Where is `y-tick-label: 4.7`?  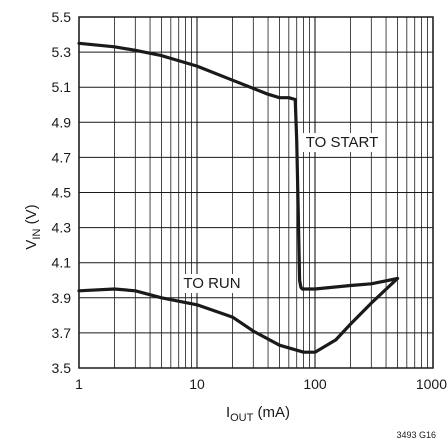 y-tick-label: 4.7 is located at coordinates (62, 157).